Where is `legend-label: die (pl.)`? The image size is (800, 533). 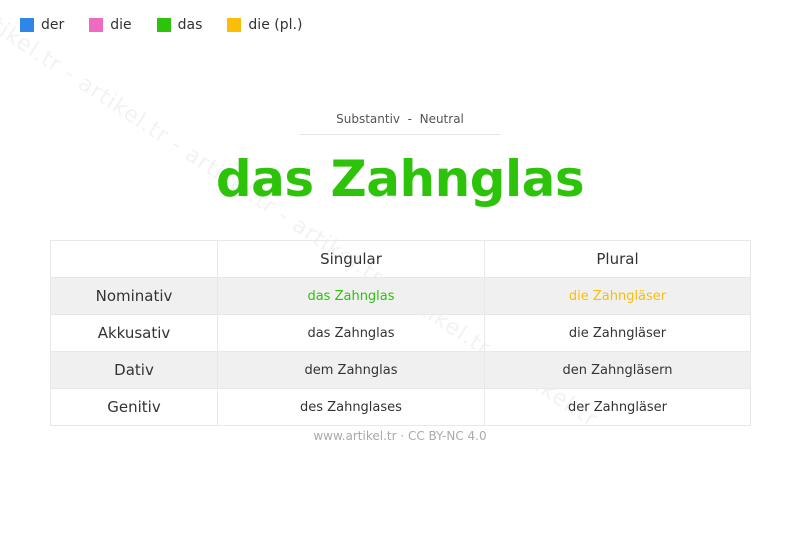 legend-label: die (pl.) is located at coordinates (275, 25).